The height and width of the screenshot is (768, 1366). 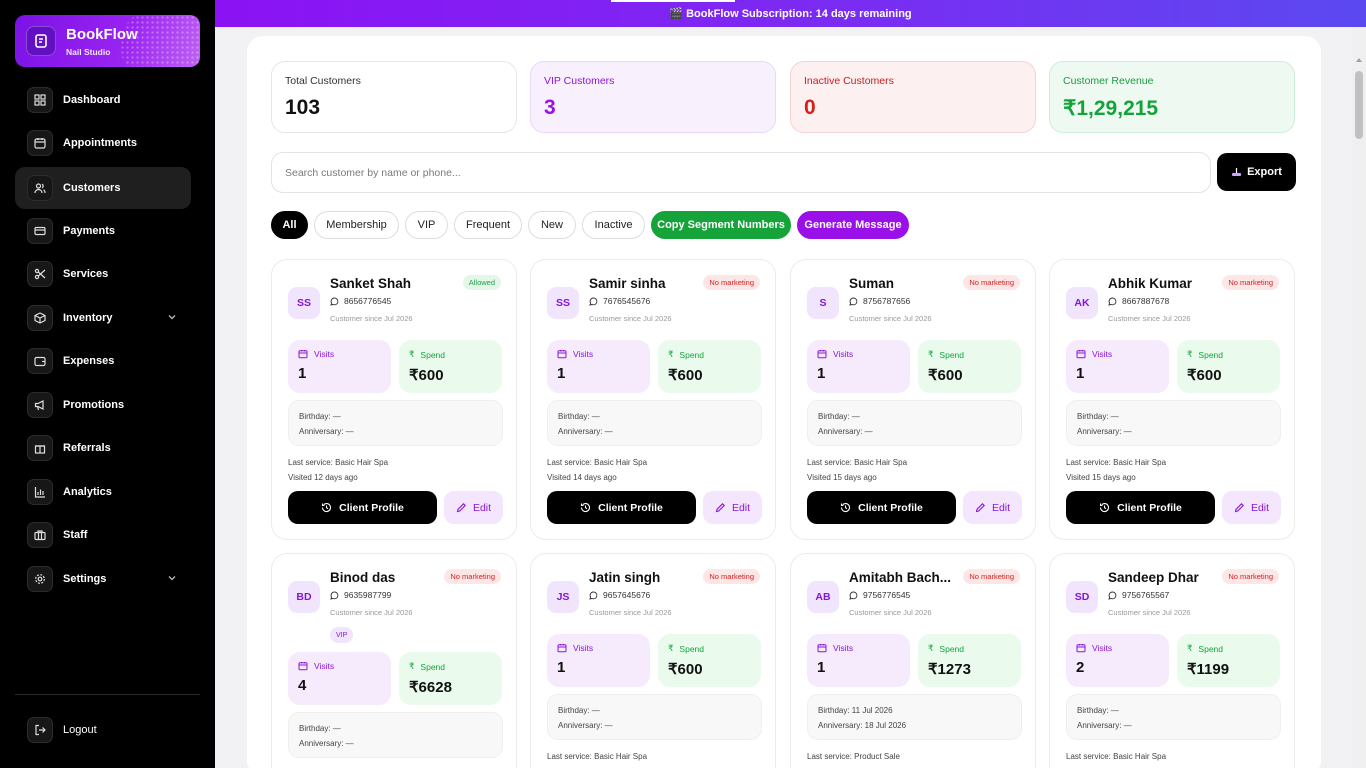 What do you see at coordinates (40, 535) in the screenshot?
I see `briefcase-icon` at bounding box center [40, 535].